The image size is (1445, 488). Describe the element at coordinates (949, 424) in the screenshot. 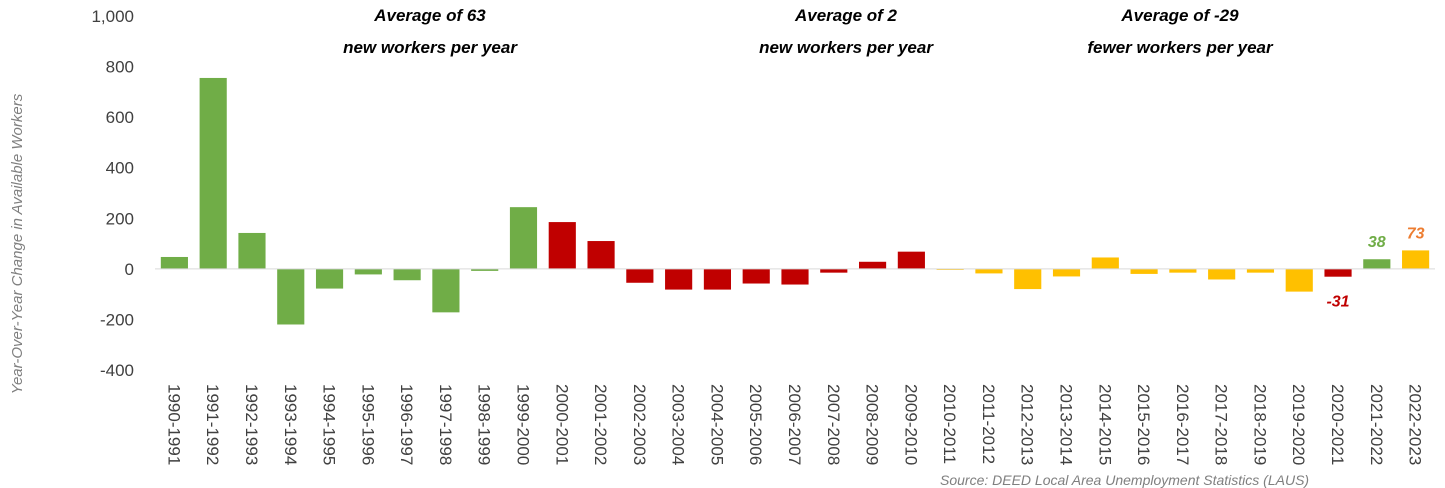

I see `x-tick-label: 2010-2011` at that location.